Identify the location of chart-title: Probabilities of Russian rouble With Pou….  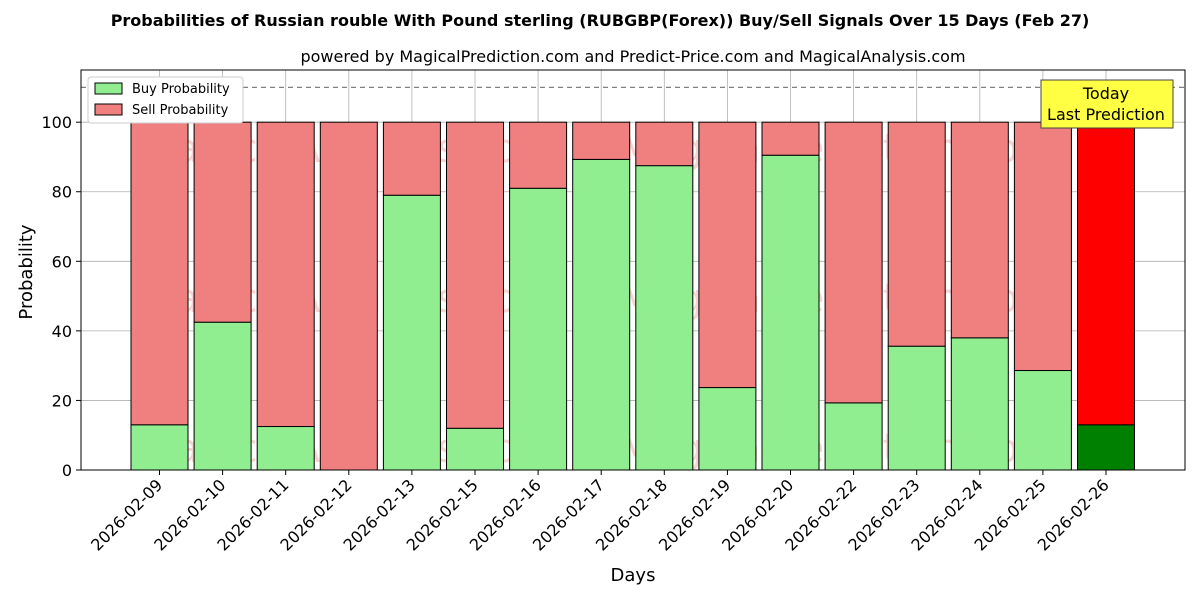
(600, 20).